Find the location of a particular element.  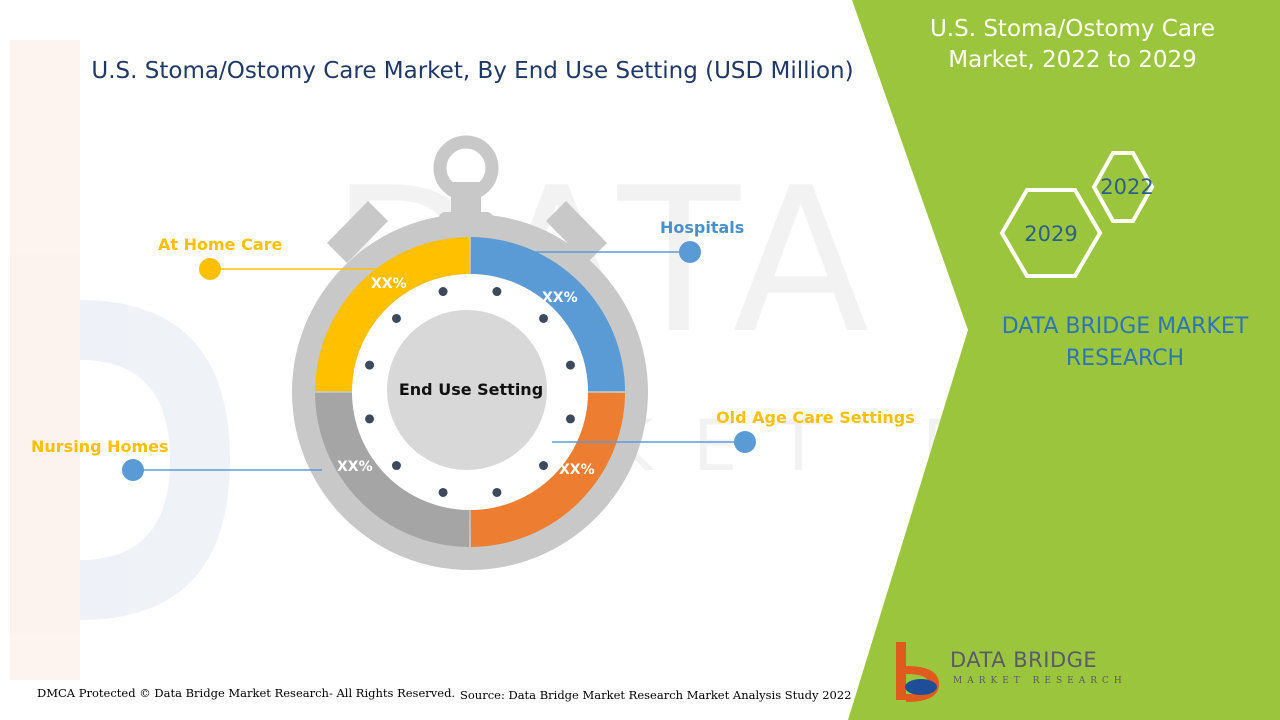

side-panel-title-line2: Market, 2022 to 2029 is located at coordinates (1072, 60).